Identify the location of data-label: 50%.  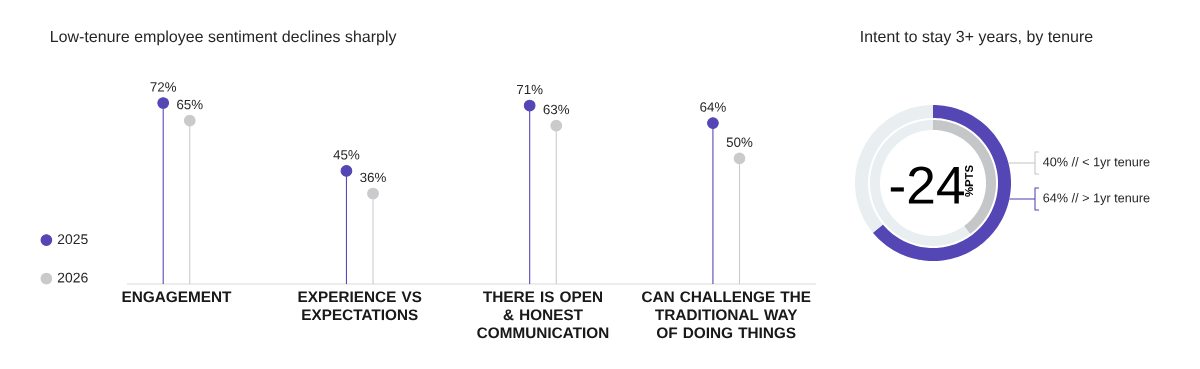
(739, 142).